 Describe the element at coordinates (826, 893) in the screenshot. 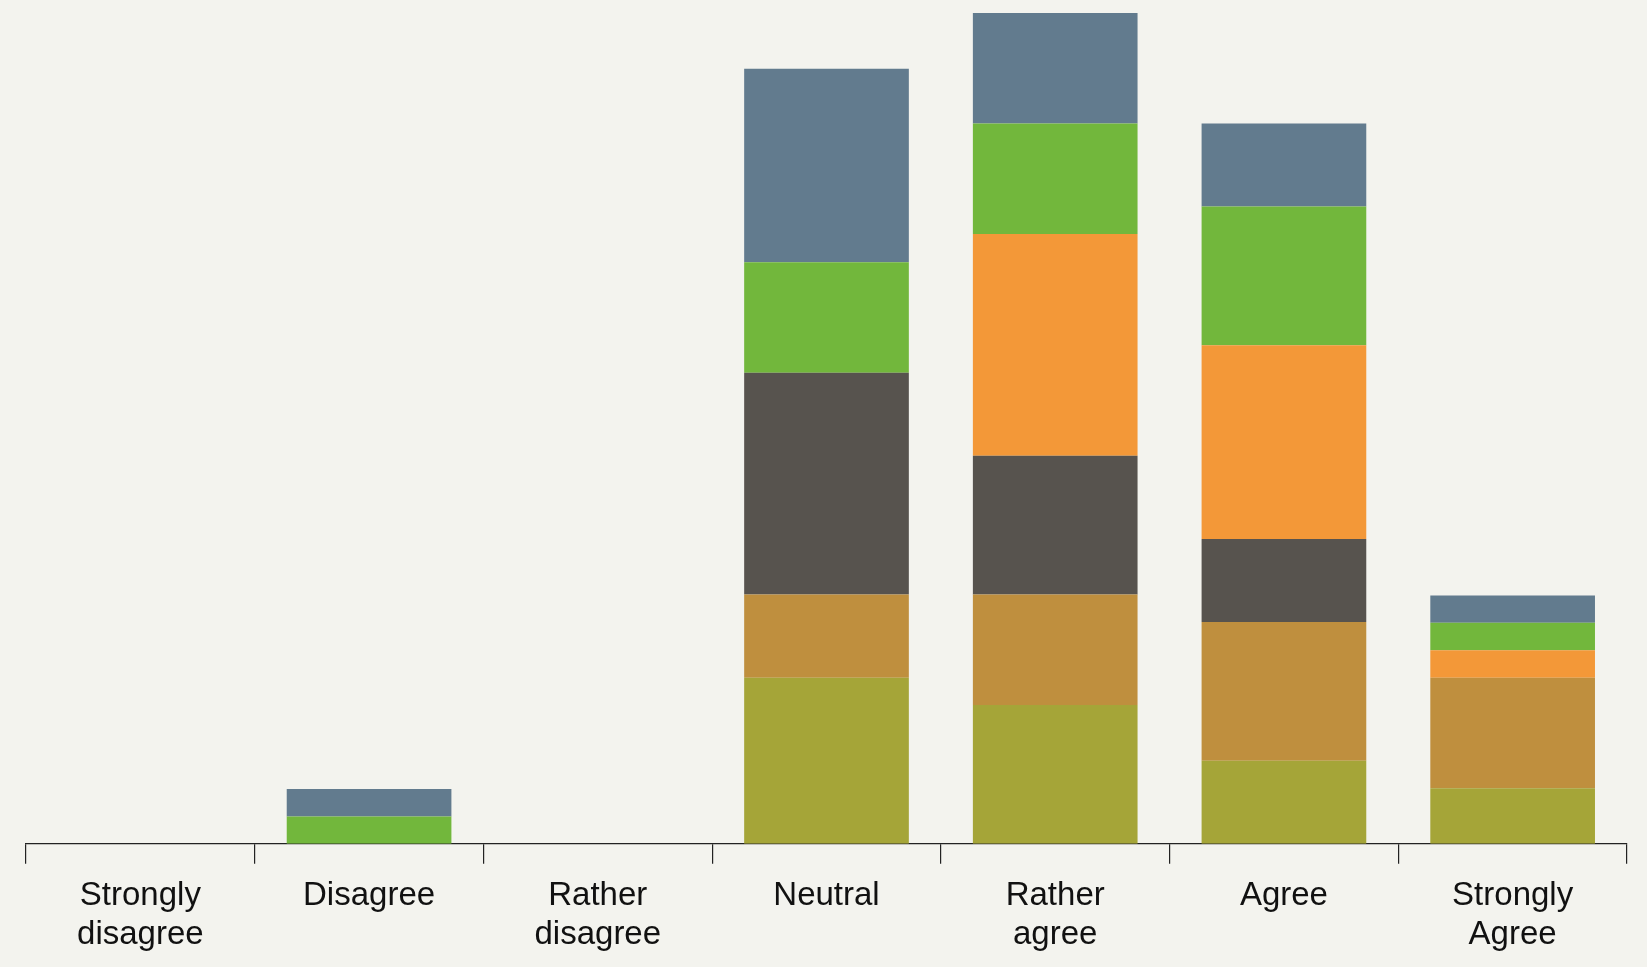

I see `x-tick-label: Neutral` at that location.